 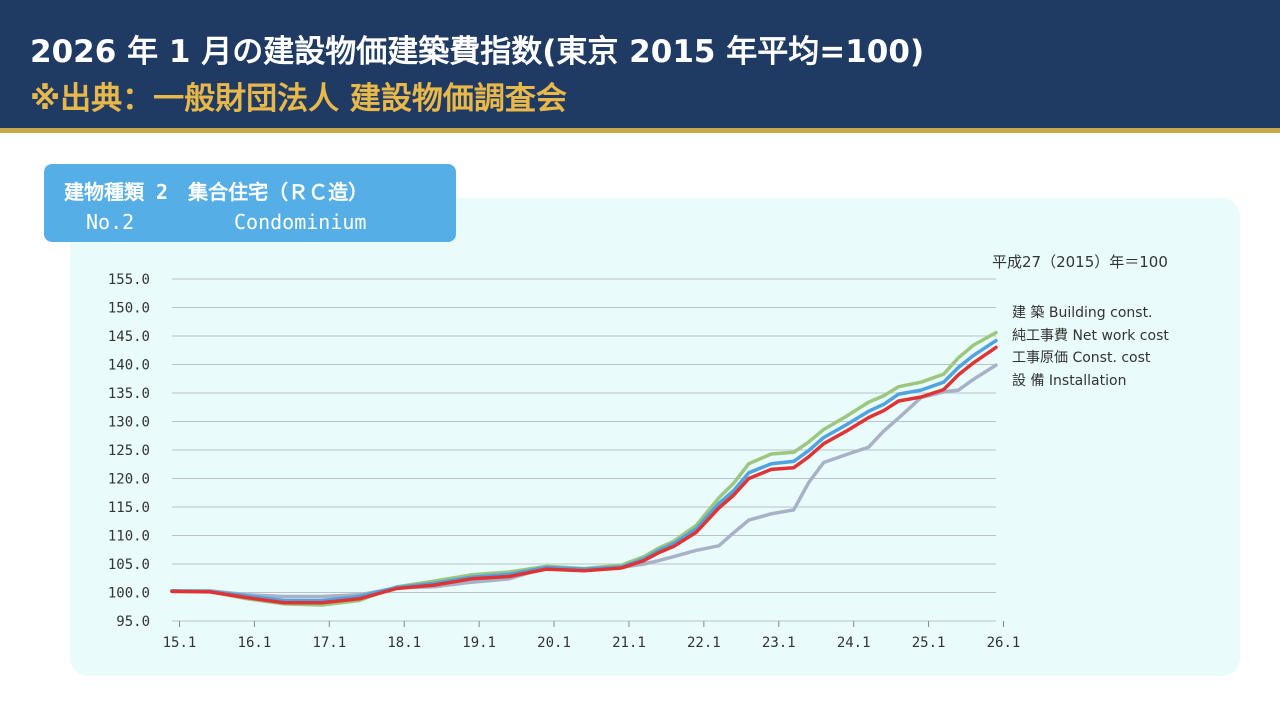 I want to click on source-note: ※出典：一般財団法人 建設物価調査会, so click(x=298, y=99).